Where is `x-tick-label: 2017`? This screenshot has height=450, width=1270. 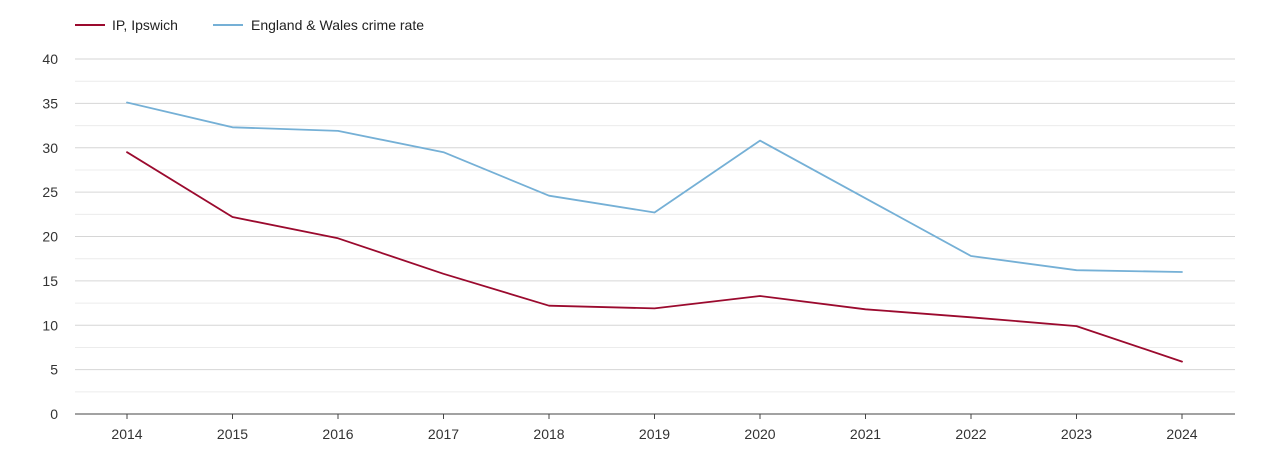
x-tick-label: 2017 is located at coordinates (443, 434).